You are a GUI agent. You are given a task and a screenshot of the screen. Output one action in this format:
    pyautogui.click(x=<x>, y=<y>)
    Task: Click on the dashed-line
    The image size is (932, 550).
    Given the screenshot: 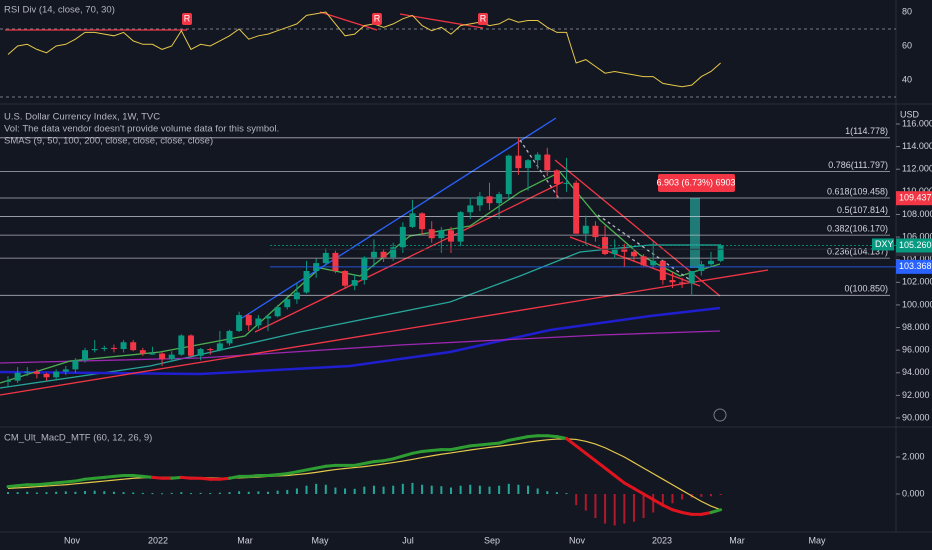 What is the action you would take?
    pyautogui.click(x=540, y=170)
    